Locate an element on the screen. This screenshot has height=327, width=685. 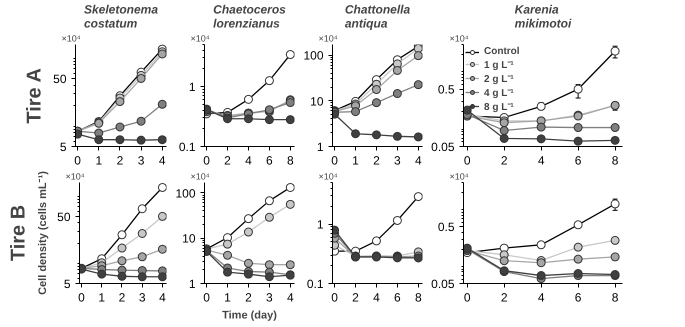
text: Tire A is located at coordinates (35, 96).